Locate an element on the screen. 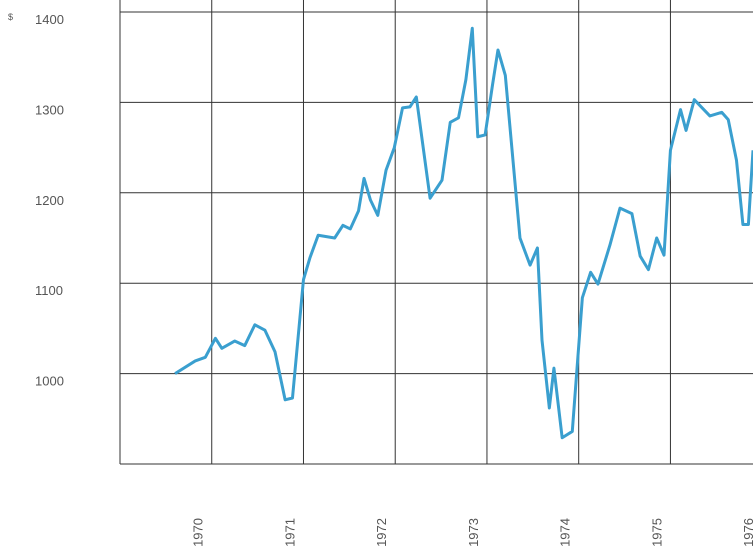 The height and width of the screenshot is (552, 753). x-tick-label: 1971 is located at coordinates (289, 532).